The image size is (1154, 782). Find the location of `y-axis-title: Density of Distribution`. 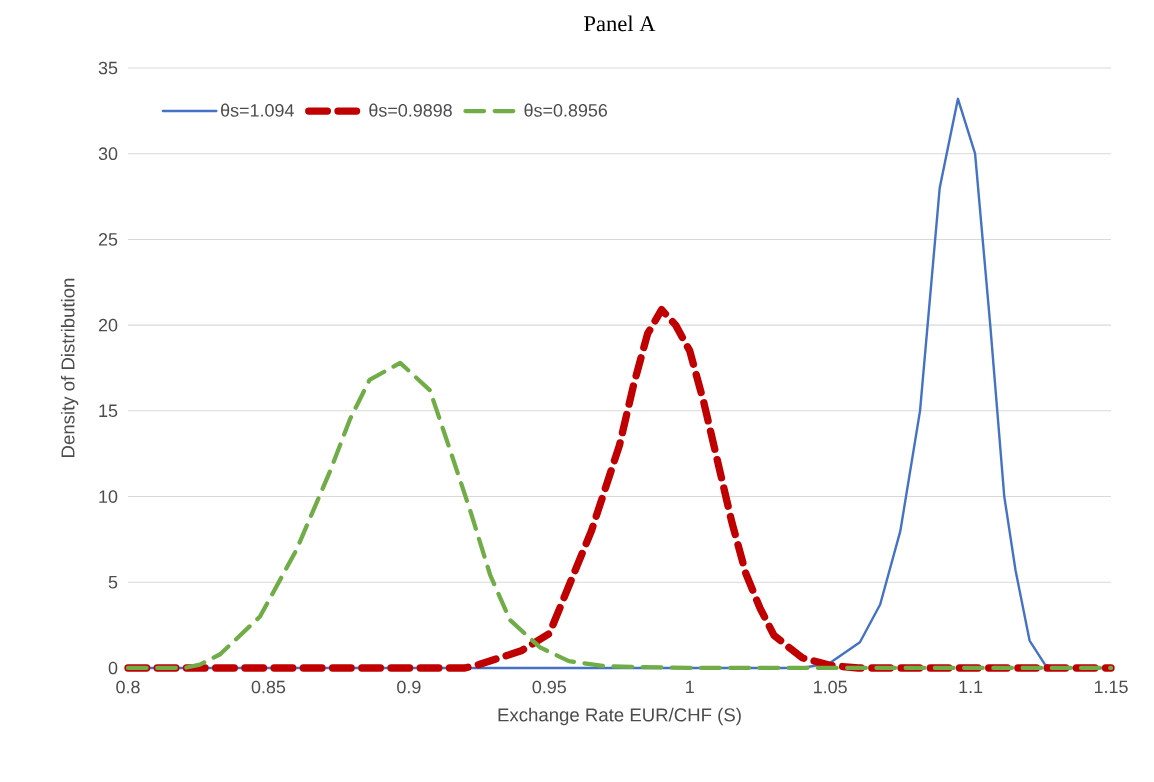

y-axis-title: Density of Distribution is located at coordinates (69, 367).